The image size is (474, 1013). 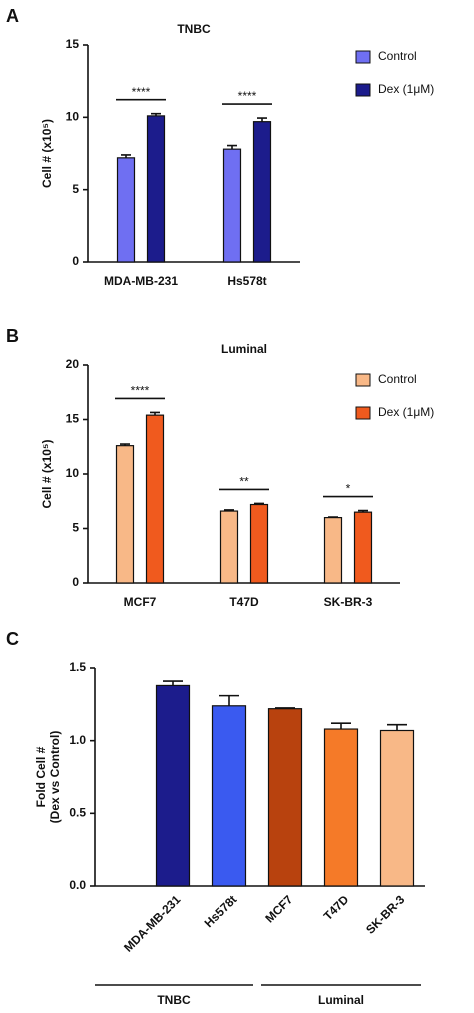 I want to click on chart-title: Luminal, so click(x=244, y=349).